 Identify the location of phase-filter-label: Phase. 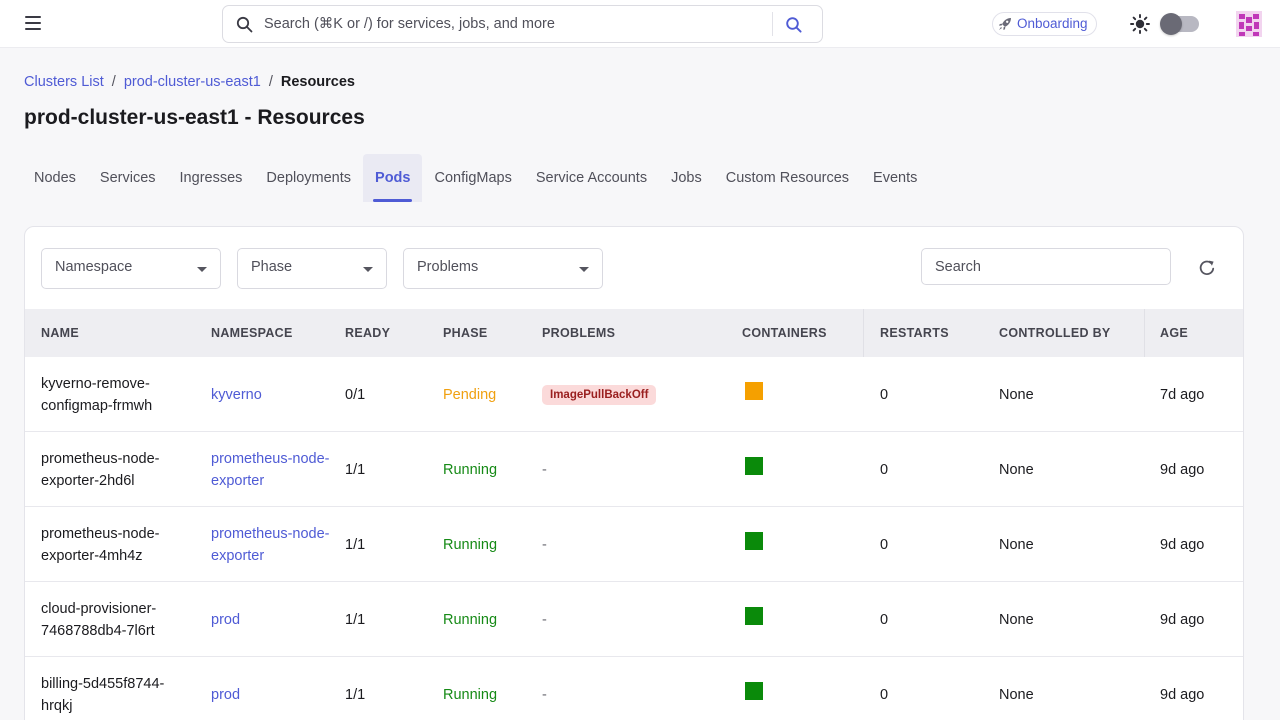
(272, 267).